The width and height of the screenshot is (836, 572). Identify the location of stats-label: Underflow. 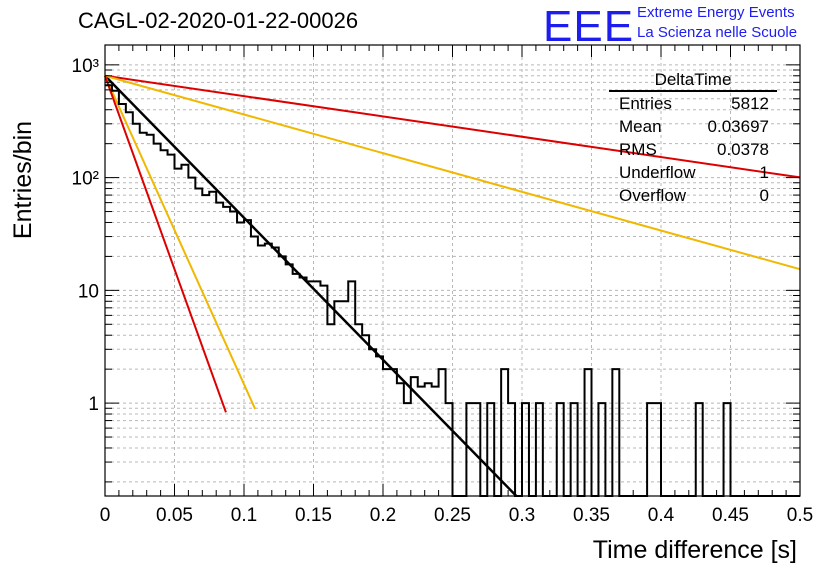
(657, 172).